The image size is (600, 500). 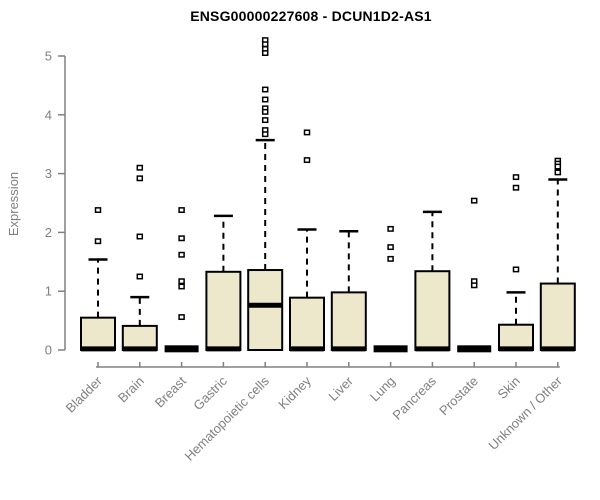 I want to click on box-brain, so click(x=139, y=337).